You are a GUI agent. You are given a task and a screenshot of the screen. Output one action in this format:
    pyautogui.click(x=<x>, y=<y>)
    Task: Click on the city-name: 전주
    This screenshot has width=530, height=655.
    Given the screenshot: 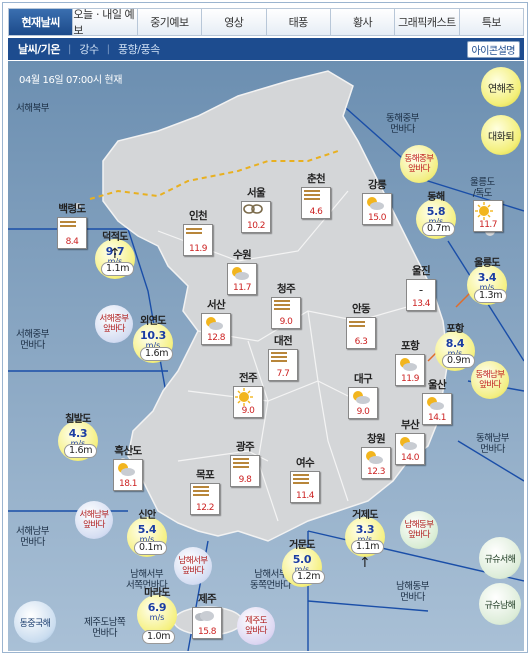 What is the action you would take?
    pyautogui.click(x=248, y=378)
    